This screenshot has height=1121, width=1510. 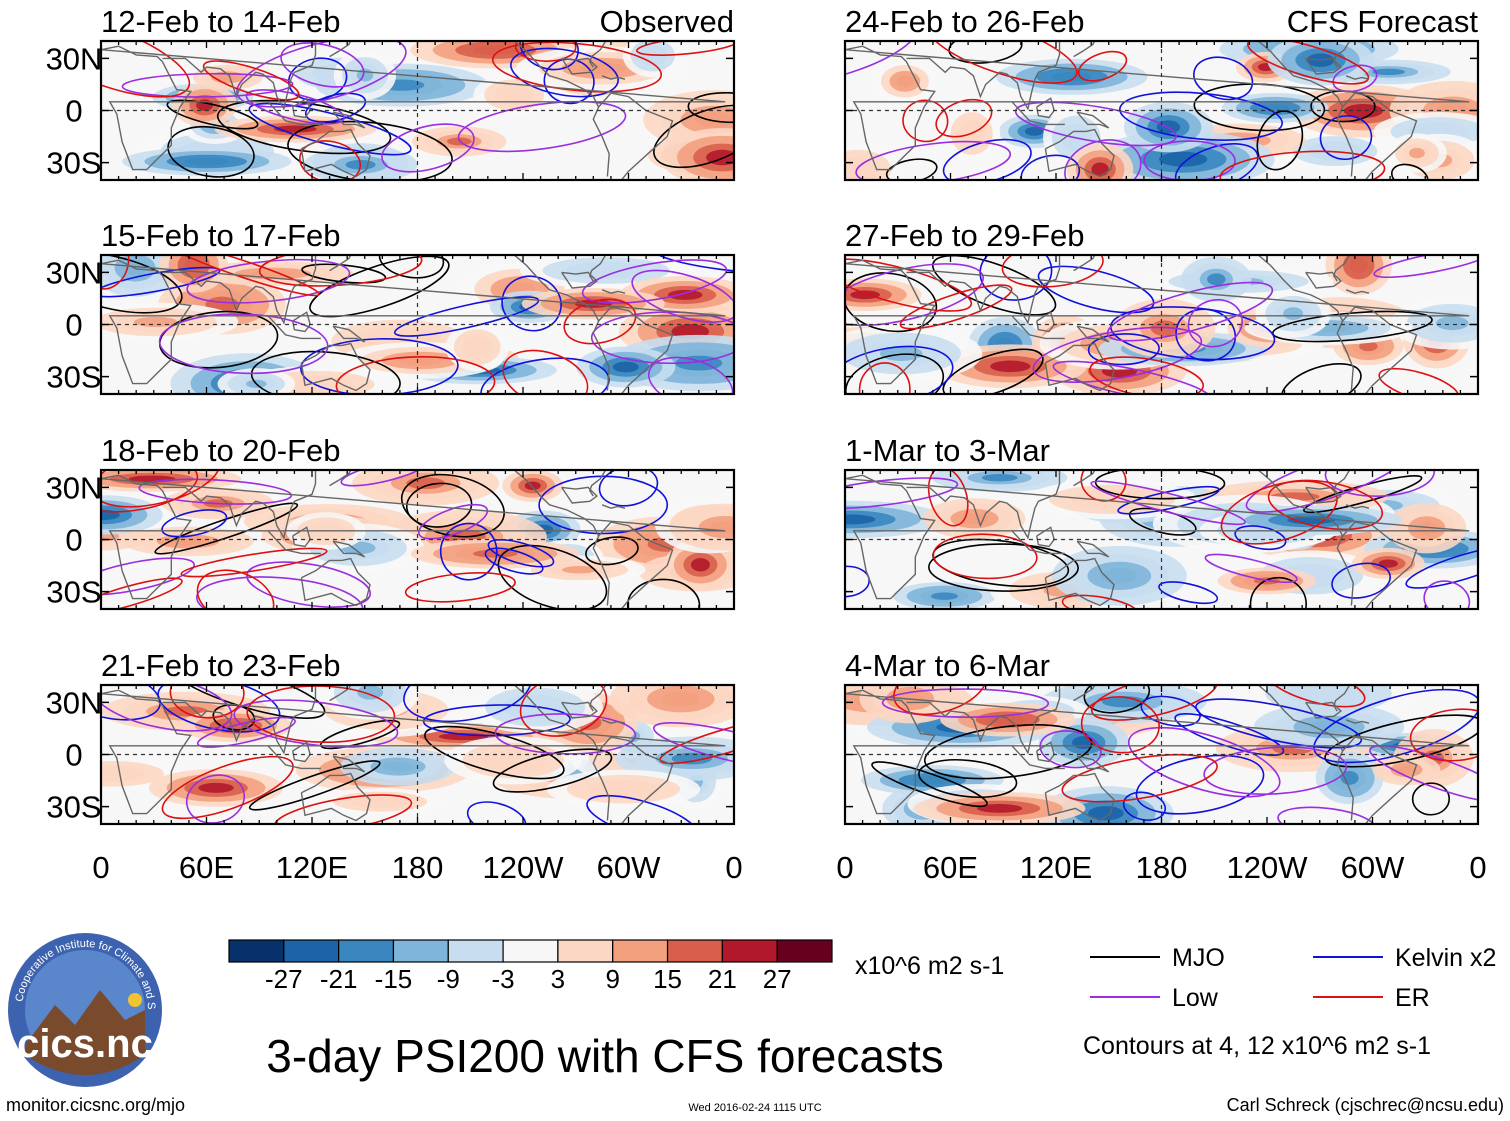 What do you see at coordinates (1383, 21) in the screenshot?
I see `panel-source-label: CFS Forecast` at bounding box center [1383, 21].